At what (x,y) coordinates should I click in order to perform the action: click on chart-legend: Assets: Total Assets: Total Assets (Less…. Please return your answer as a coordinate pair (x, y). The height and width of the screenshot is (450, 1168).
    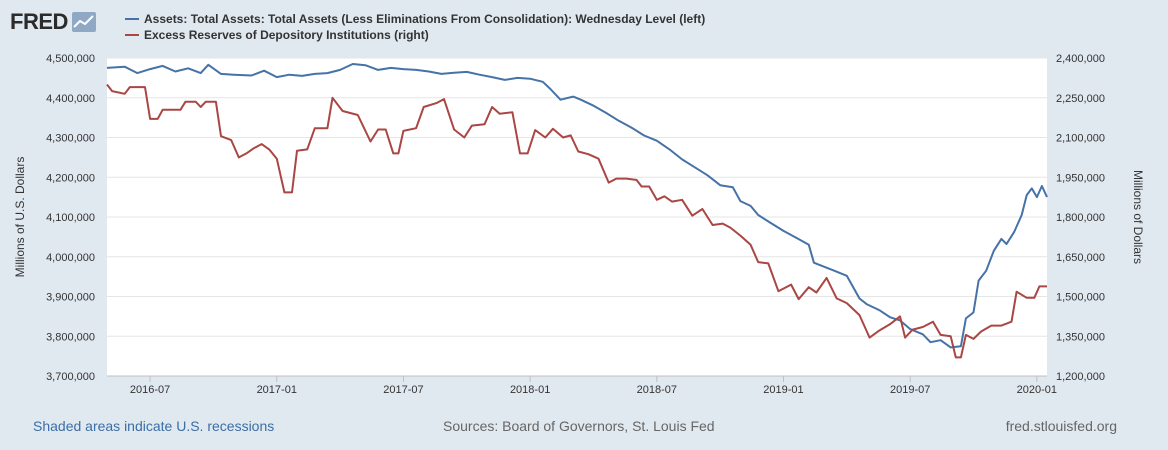
    Looking at the image, I should click on (415, 27).